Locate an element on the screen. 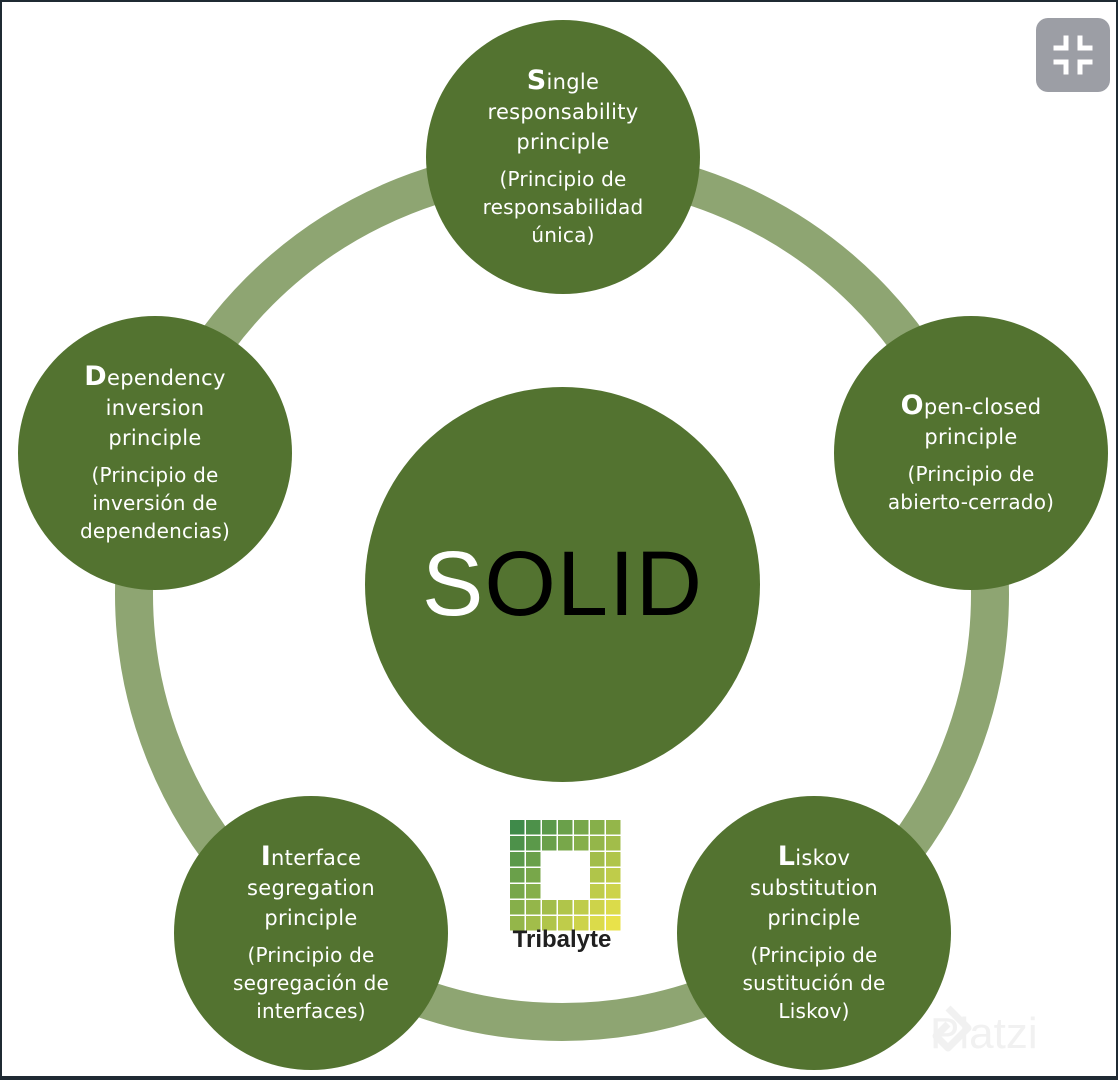  node-liskov-substitution-title: Liskov substitution principle is located at coordinates (814, 885).